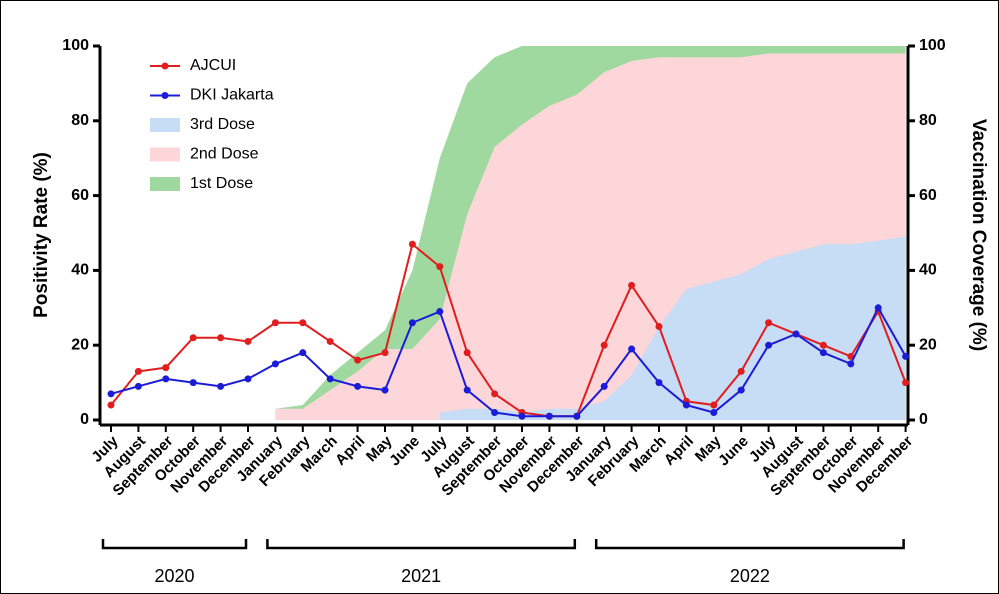 This screenshot has height=594, width=999. What do you see at coordinates (923, 419) in the screenshot?
I see `y2-tick-label: 0` at bounding box center [923, 419].